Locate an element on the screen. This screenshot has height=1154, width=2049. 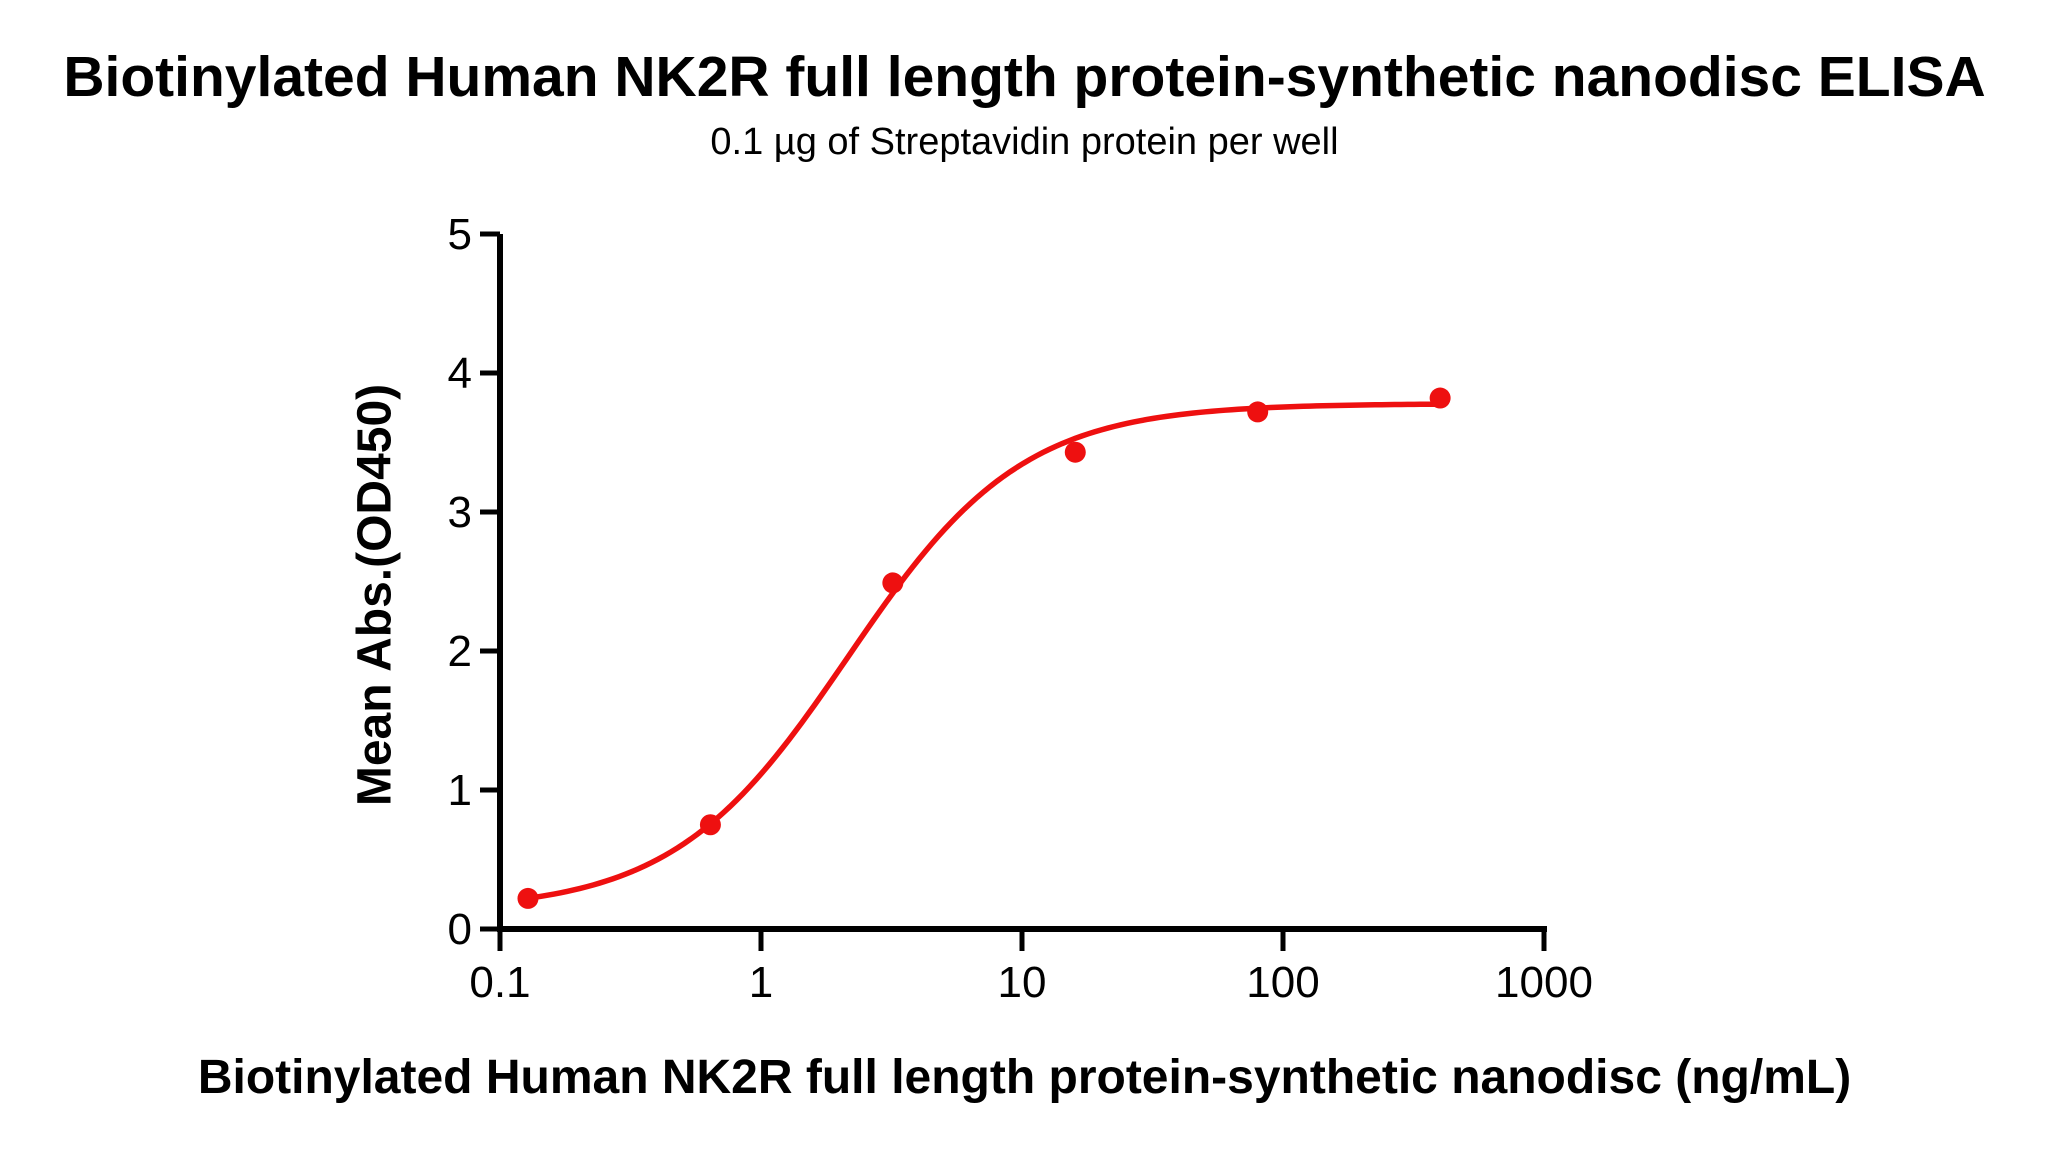
x-tick-label-10: 10 is located at coordinates (1022, 982).